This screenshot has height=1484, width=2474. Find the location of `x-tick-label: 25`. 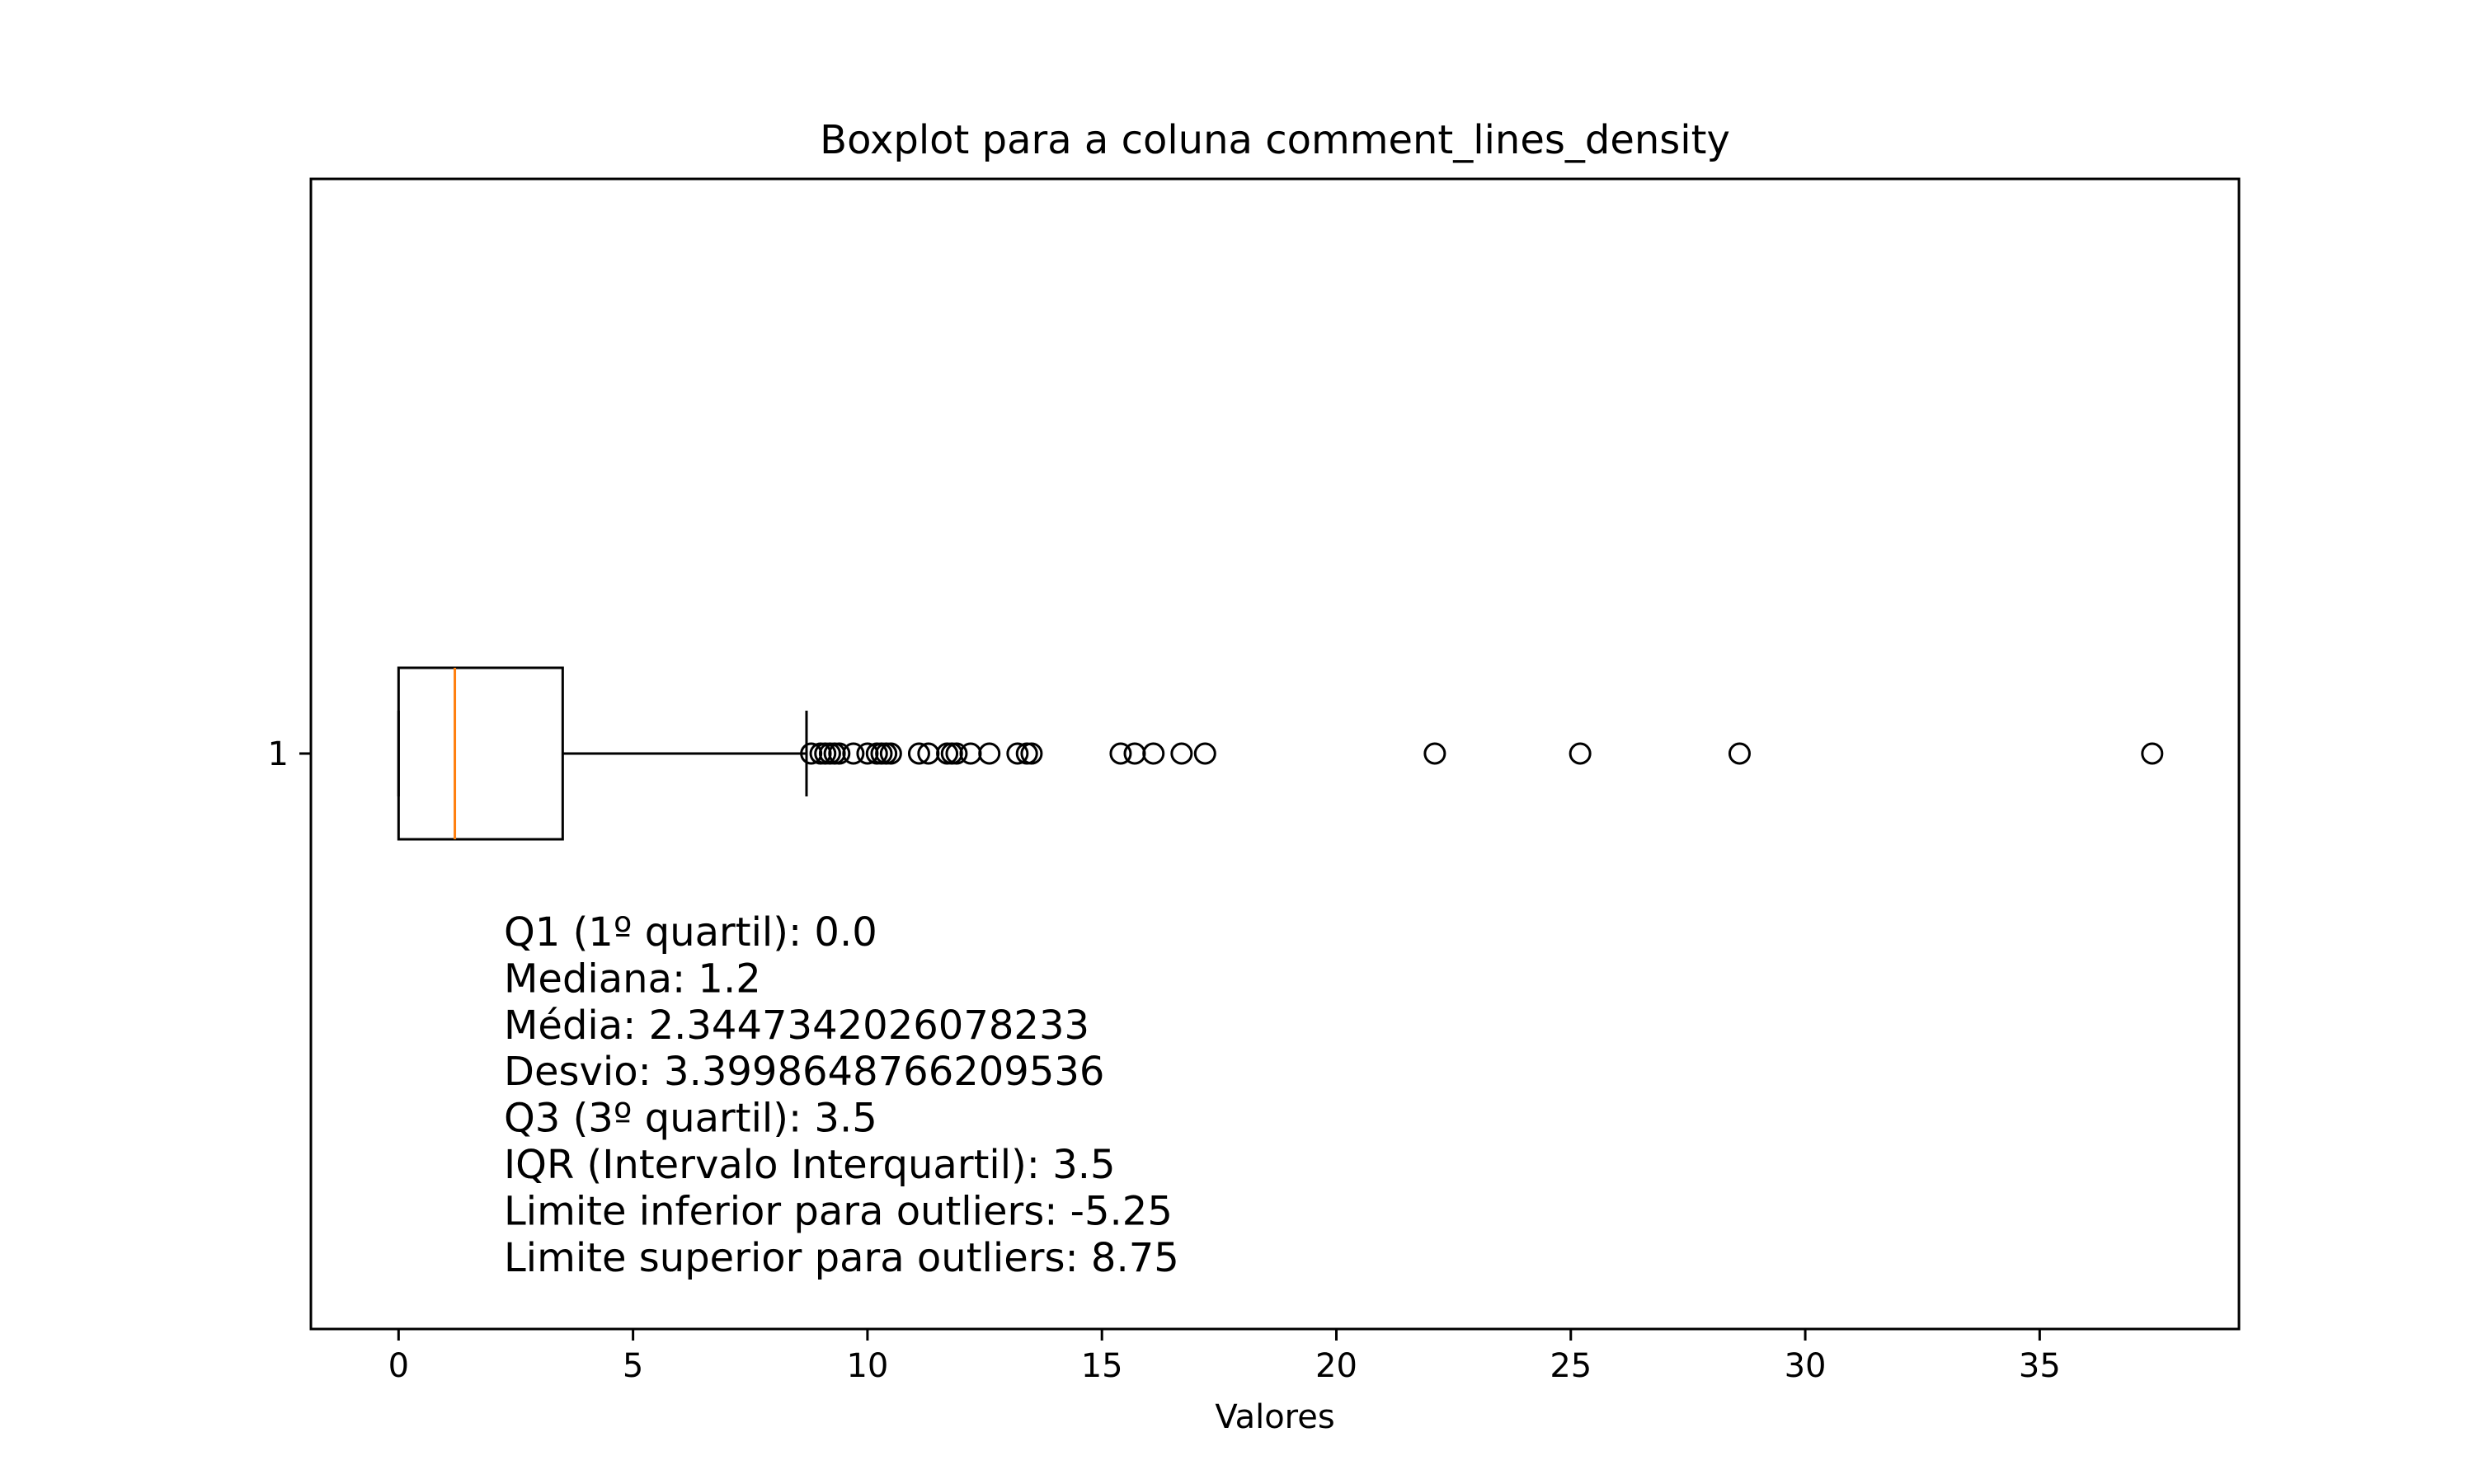

x-tick-label: 25 is located at coordinates (1571, 1366).